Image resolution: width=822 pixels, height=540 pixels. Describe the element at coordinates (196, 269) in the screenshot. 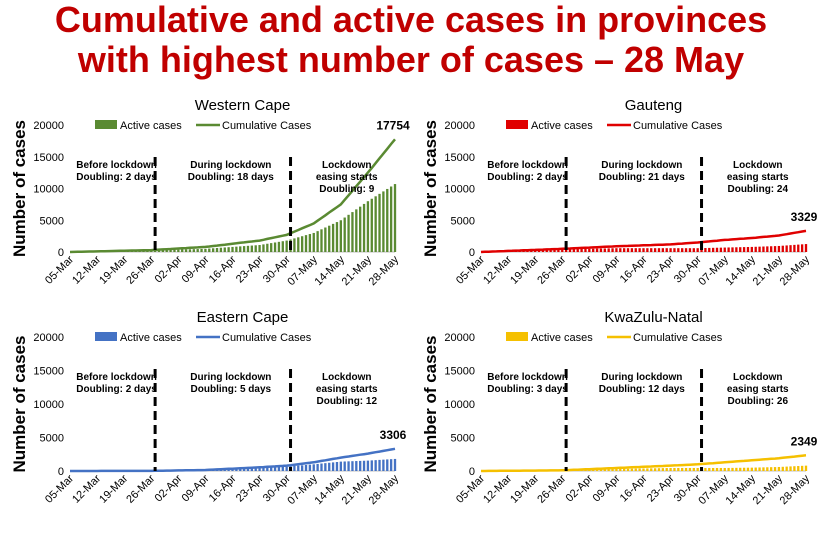

I see `x-tick-label: 09-Apr` at that location.